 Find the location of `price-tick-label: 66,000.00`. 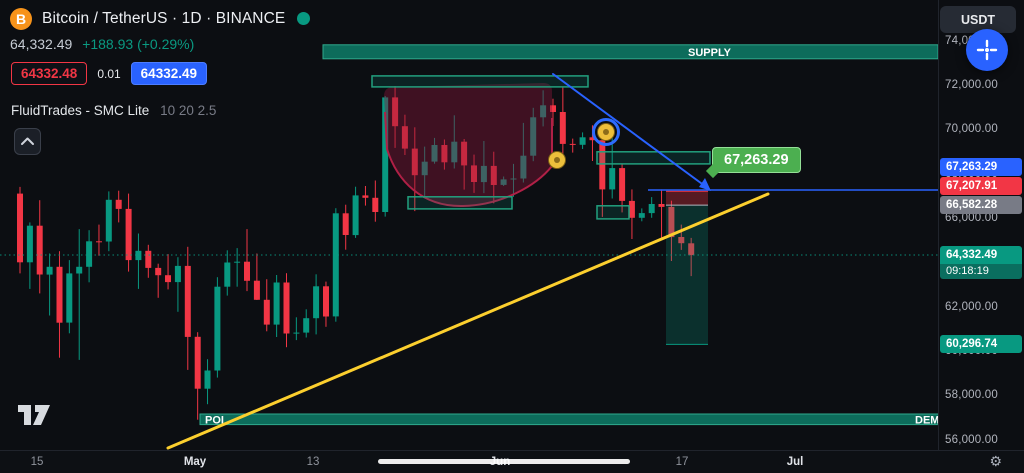

price-tick-label: 66,000.00 is located at coordinates (971, 218).